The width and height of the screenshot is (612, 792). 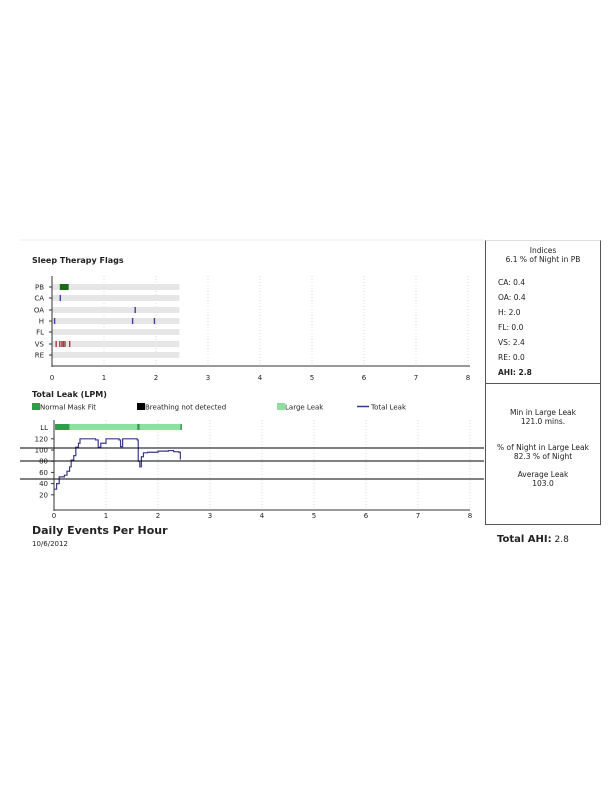 What do you see at coordinates (549, 285) in the screenshot?
I see `index-row: CA: 0.4` at bounding box center [549, 285].